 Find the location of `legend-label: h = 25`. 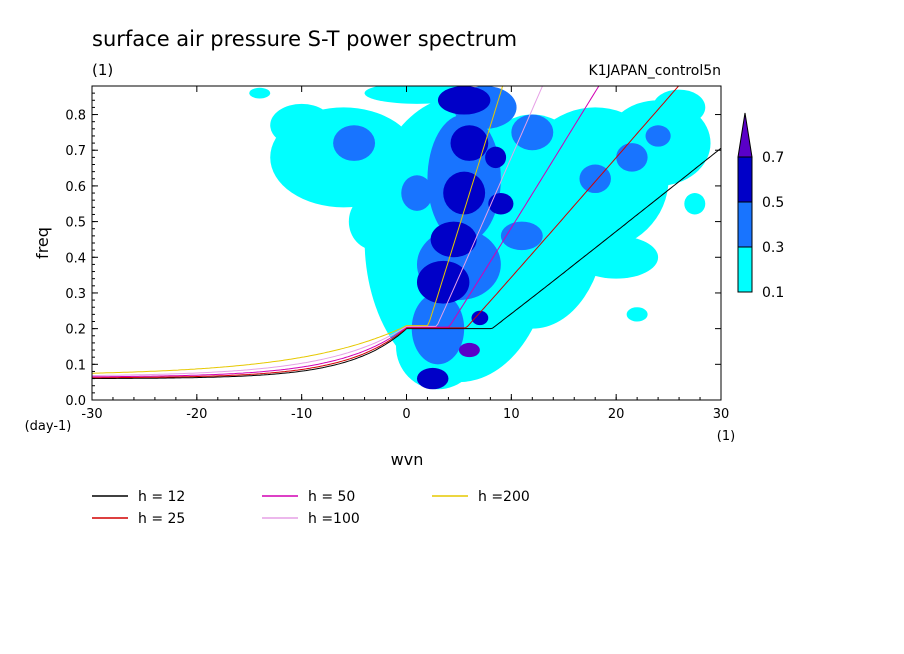

legend-label: h = 25 is located at coordinates (161, 519).